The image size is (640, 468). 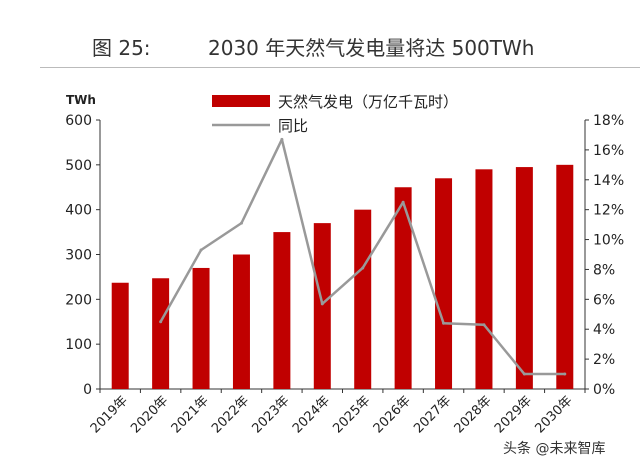 I want to click on right-tick-label: 18%, so click(x=608, y=121).